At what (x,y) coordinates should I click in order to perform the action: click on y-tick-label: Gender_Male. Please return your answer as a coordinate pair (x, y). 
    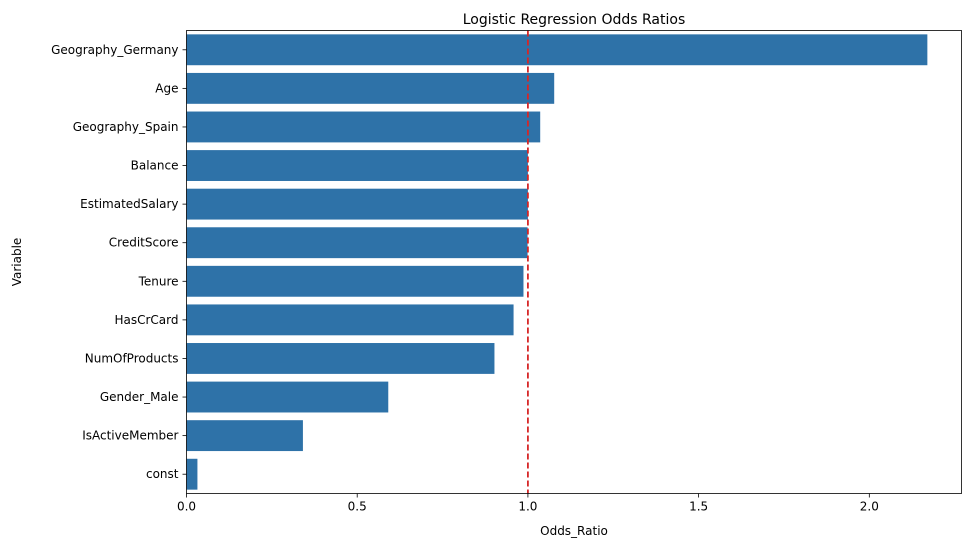
    Looking at the image, I should click on (139, 397).